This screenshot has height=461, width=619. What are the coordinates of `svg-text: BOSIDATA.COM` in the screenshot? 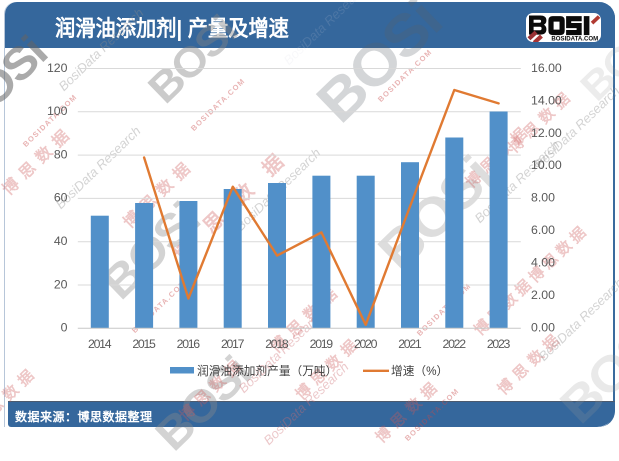 It's located at (574, 38).